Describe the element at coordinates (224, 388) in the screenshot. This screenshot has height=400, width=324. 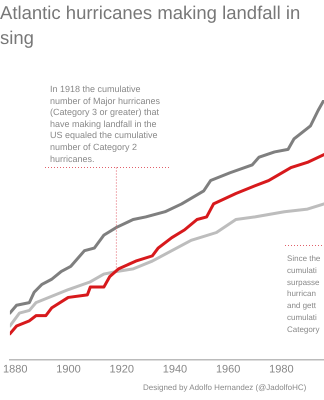
I see `text: Designed by Adolfo Hernandez (@JadolfoHC)` at that location.